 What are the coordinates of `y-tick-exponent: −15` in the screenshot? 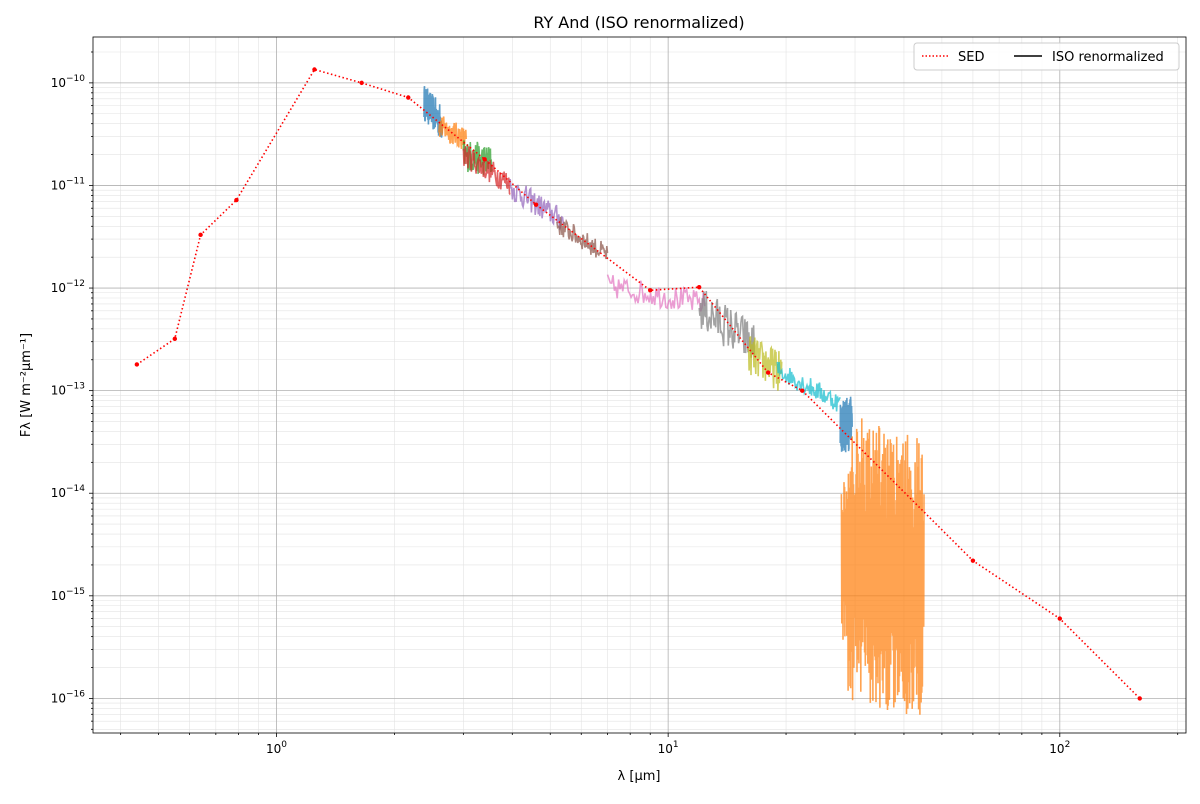 It's located at (75, 592).